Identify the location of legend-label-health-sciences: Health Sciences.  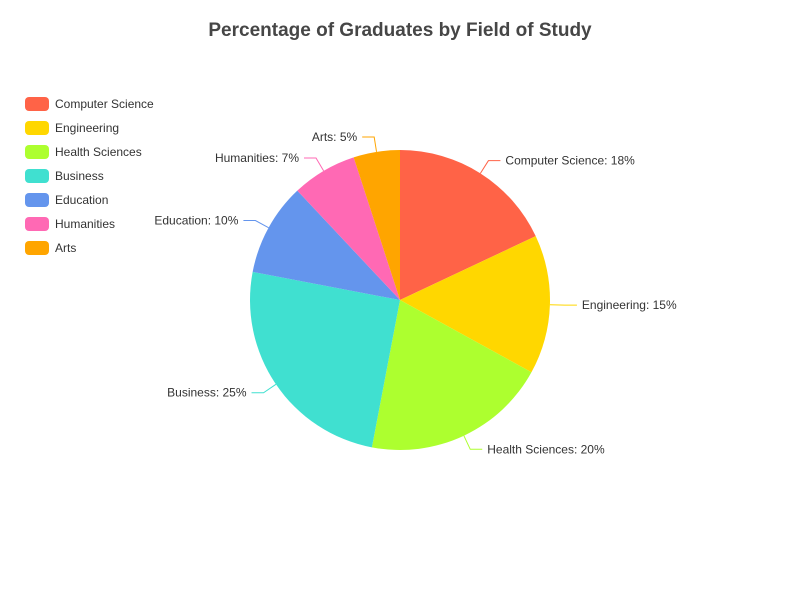
(98, 152).